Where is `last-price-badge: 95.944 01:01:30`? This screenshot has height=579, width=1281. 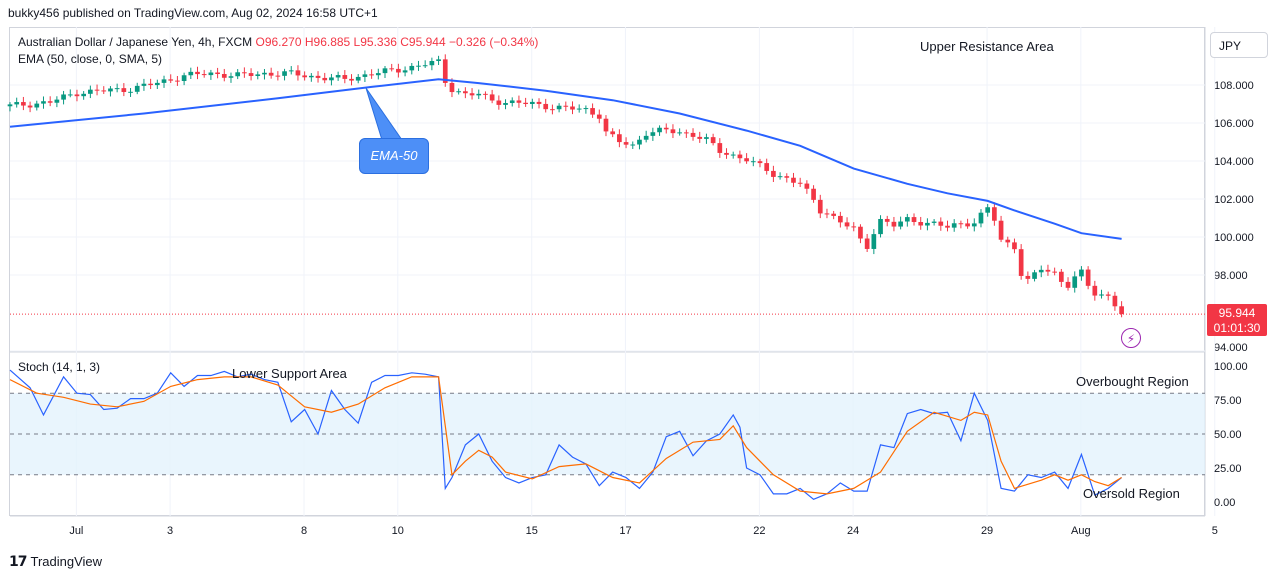
last-price-badge: 95.944 01:01:30 is located at coordinates (1237, 320).